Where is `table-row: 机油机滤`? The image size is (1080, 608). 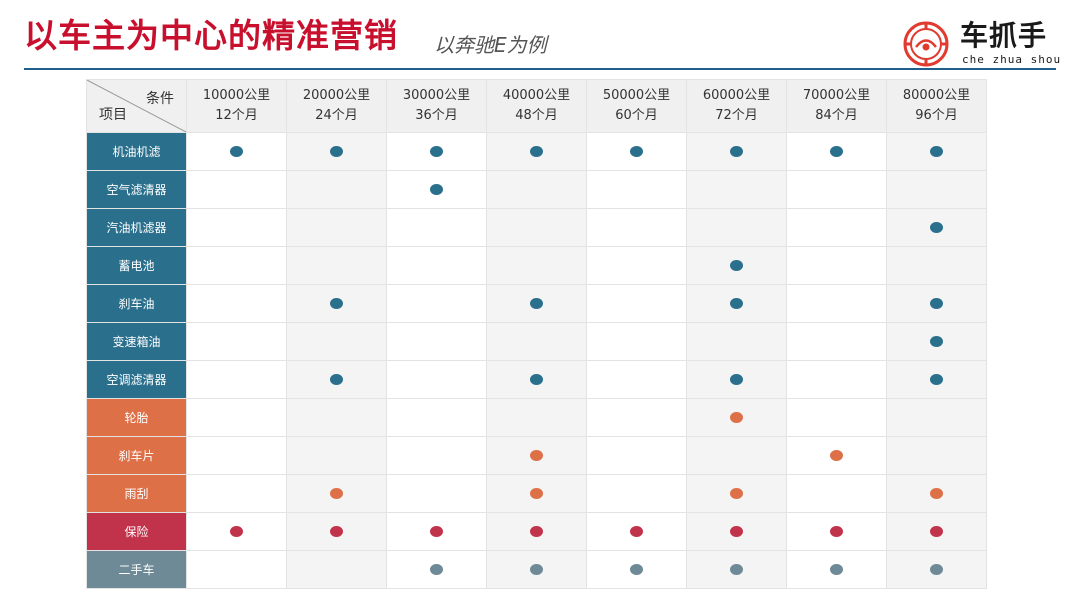 table-row: 机油机滤 is located at coordinates (536, 151).